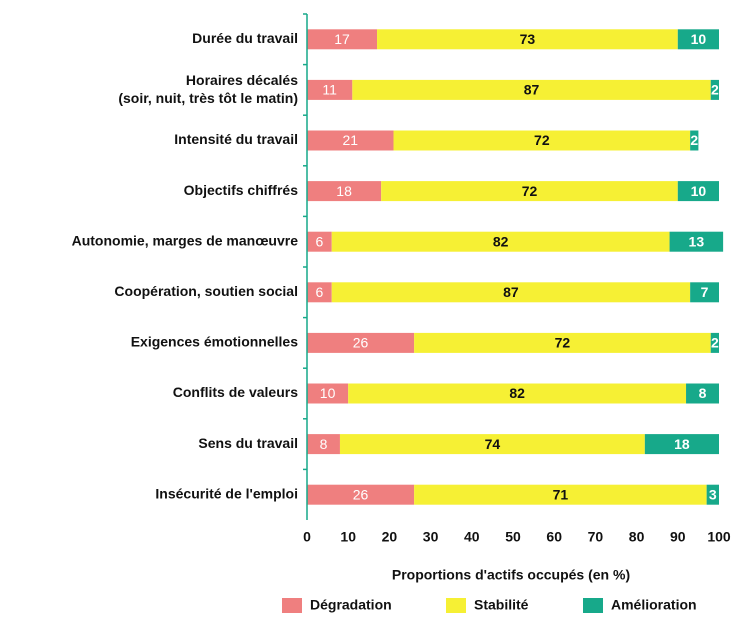  I want to click on value-label: 21, so click(350, 140).